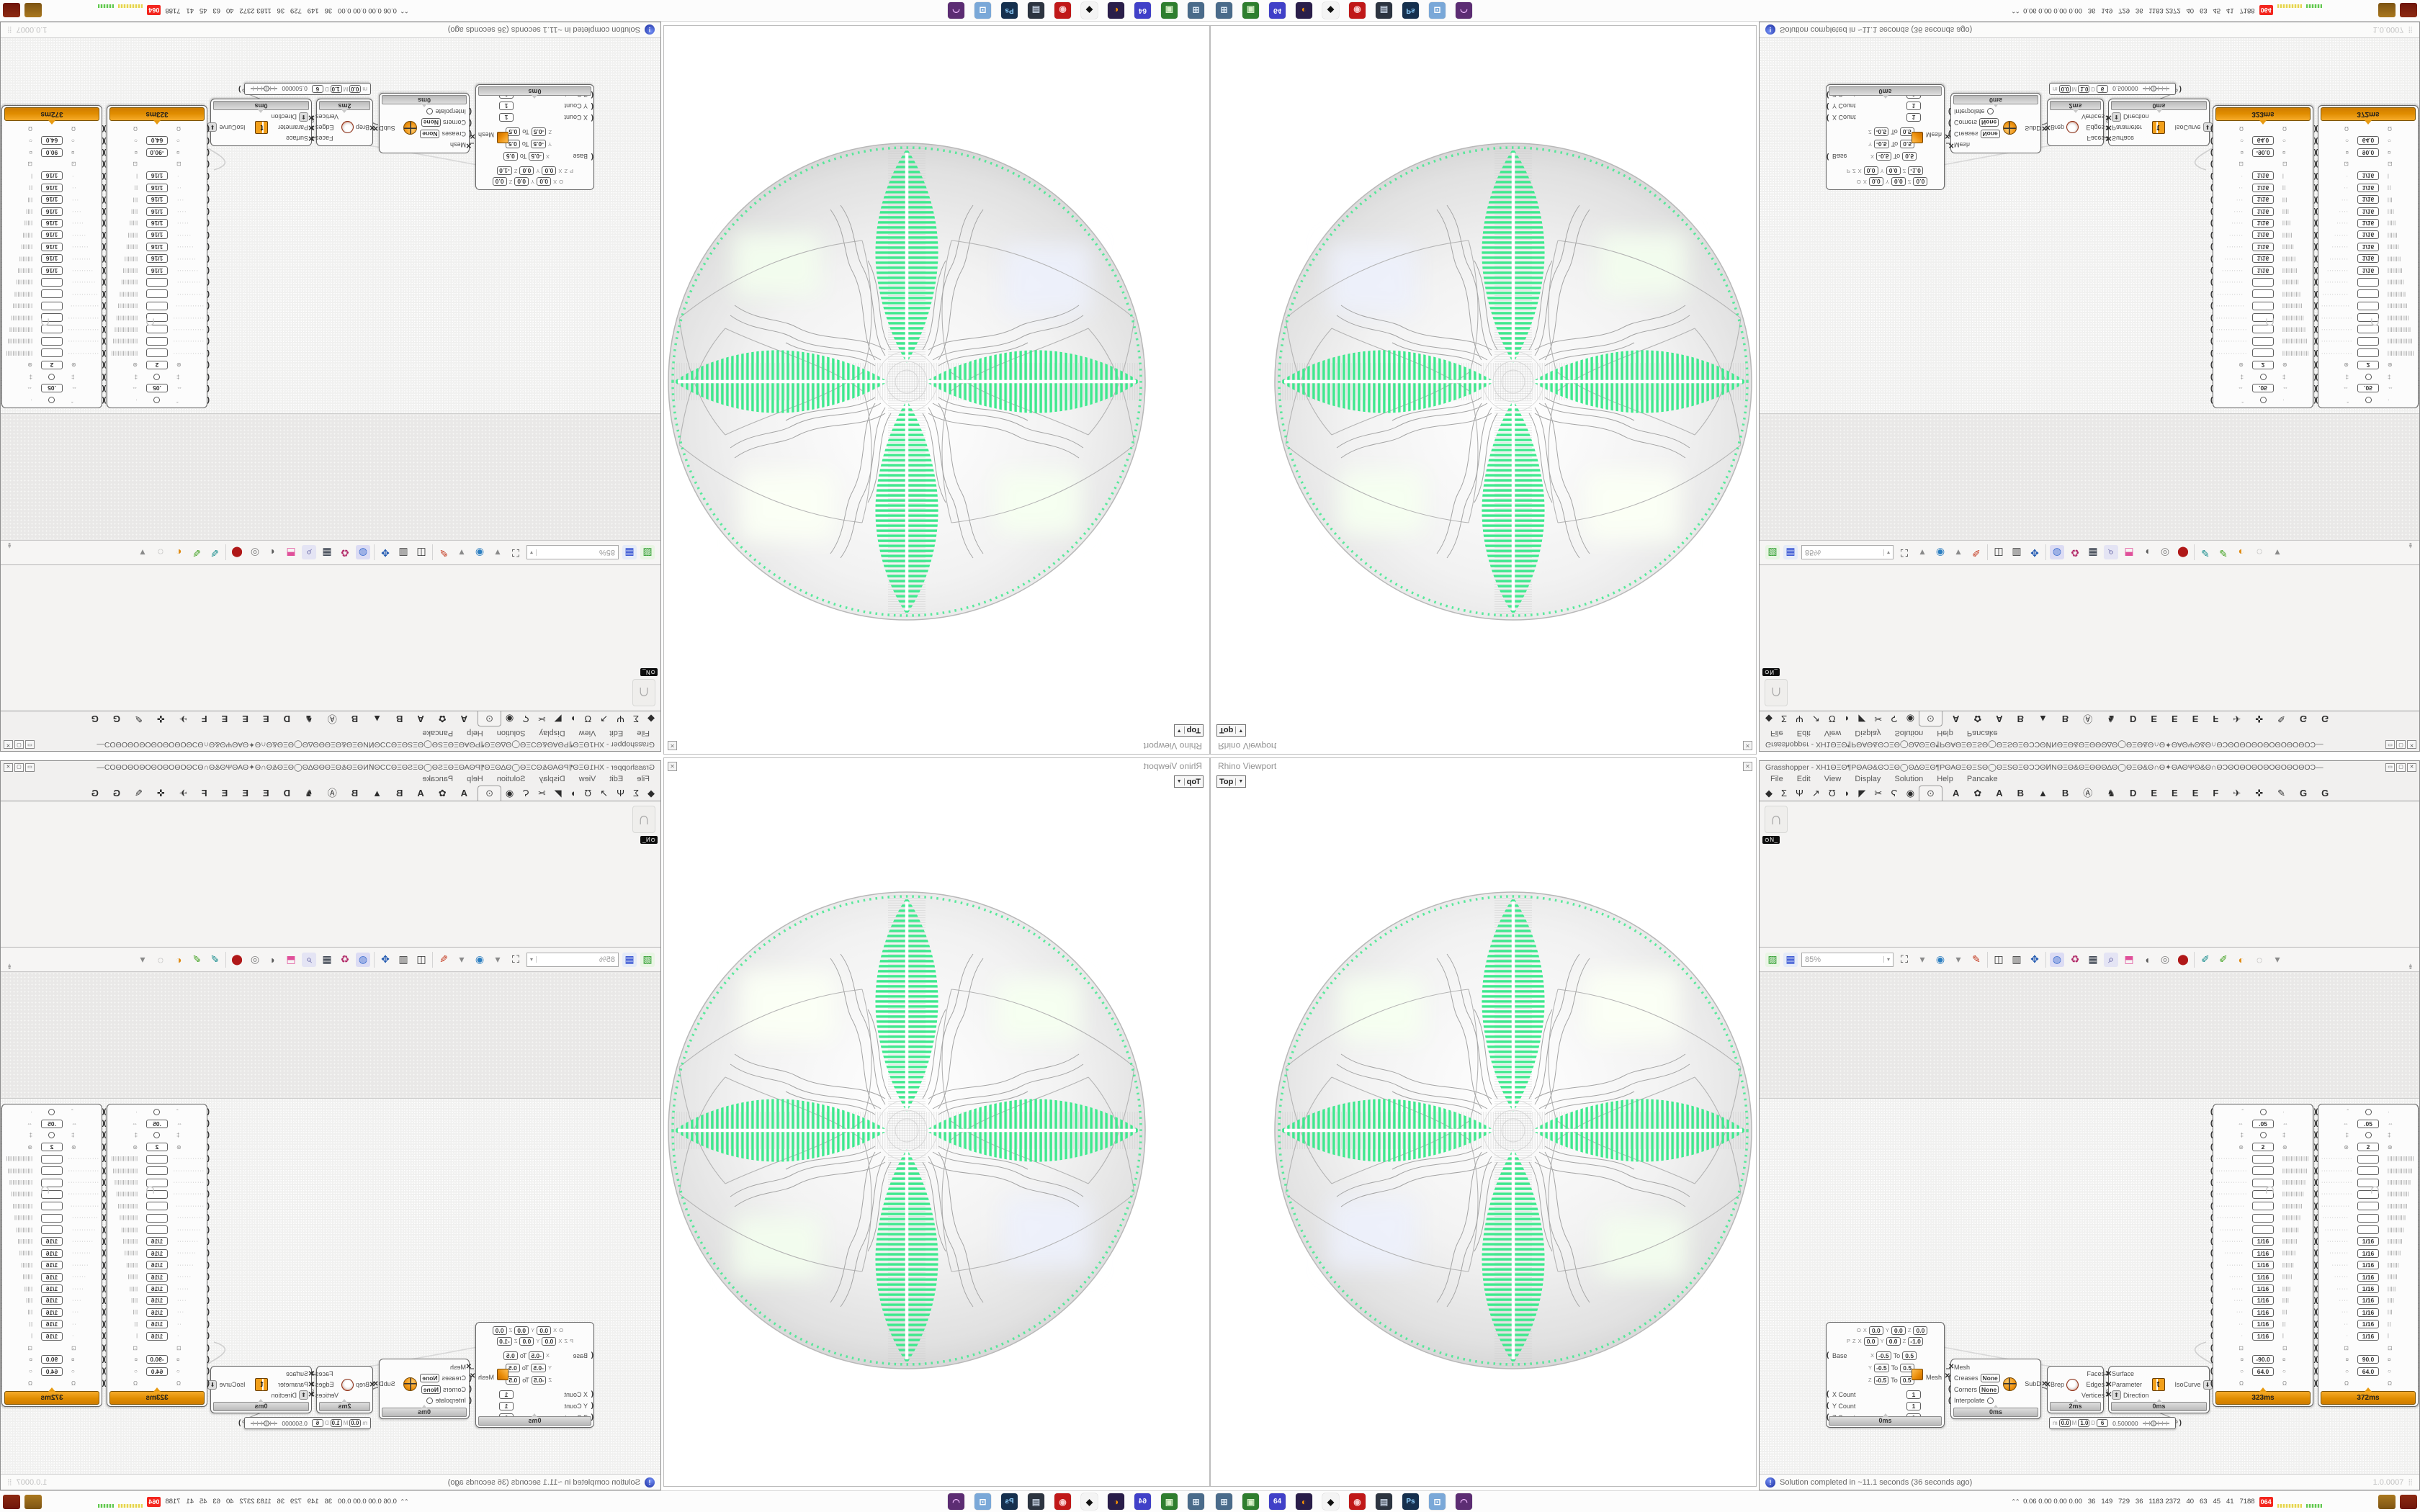 This screenshot has height=1512, width=2420. I want to click on param-value: -1.0, so click(1916, 171).